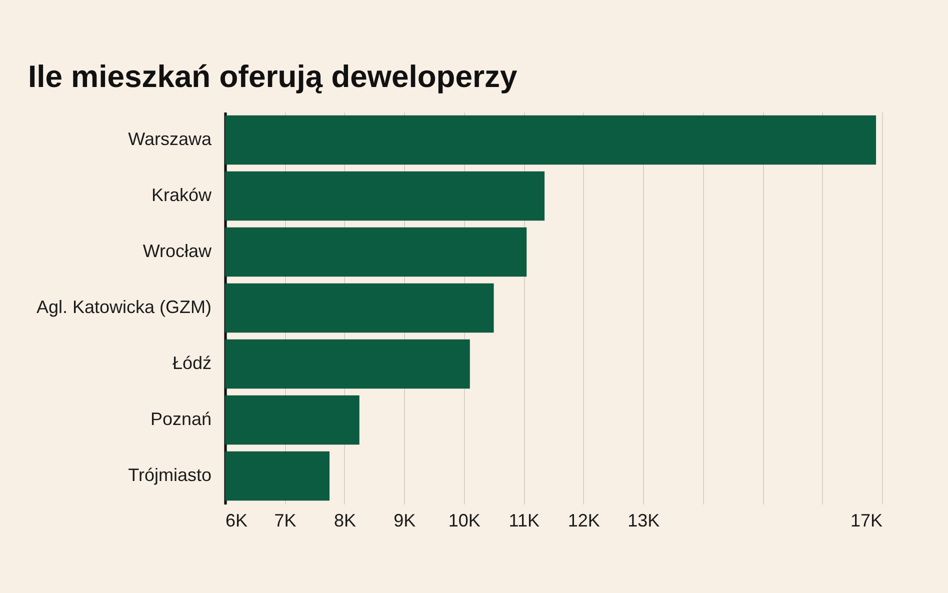 Image resolution: width=948 pixels, height=593 pixels. What do you see at coordinates (464, 520) in the screenshot?
I see `x-tick-label: 10K` at bounding box center [464, 520].